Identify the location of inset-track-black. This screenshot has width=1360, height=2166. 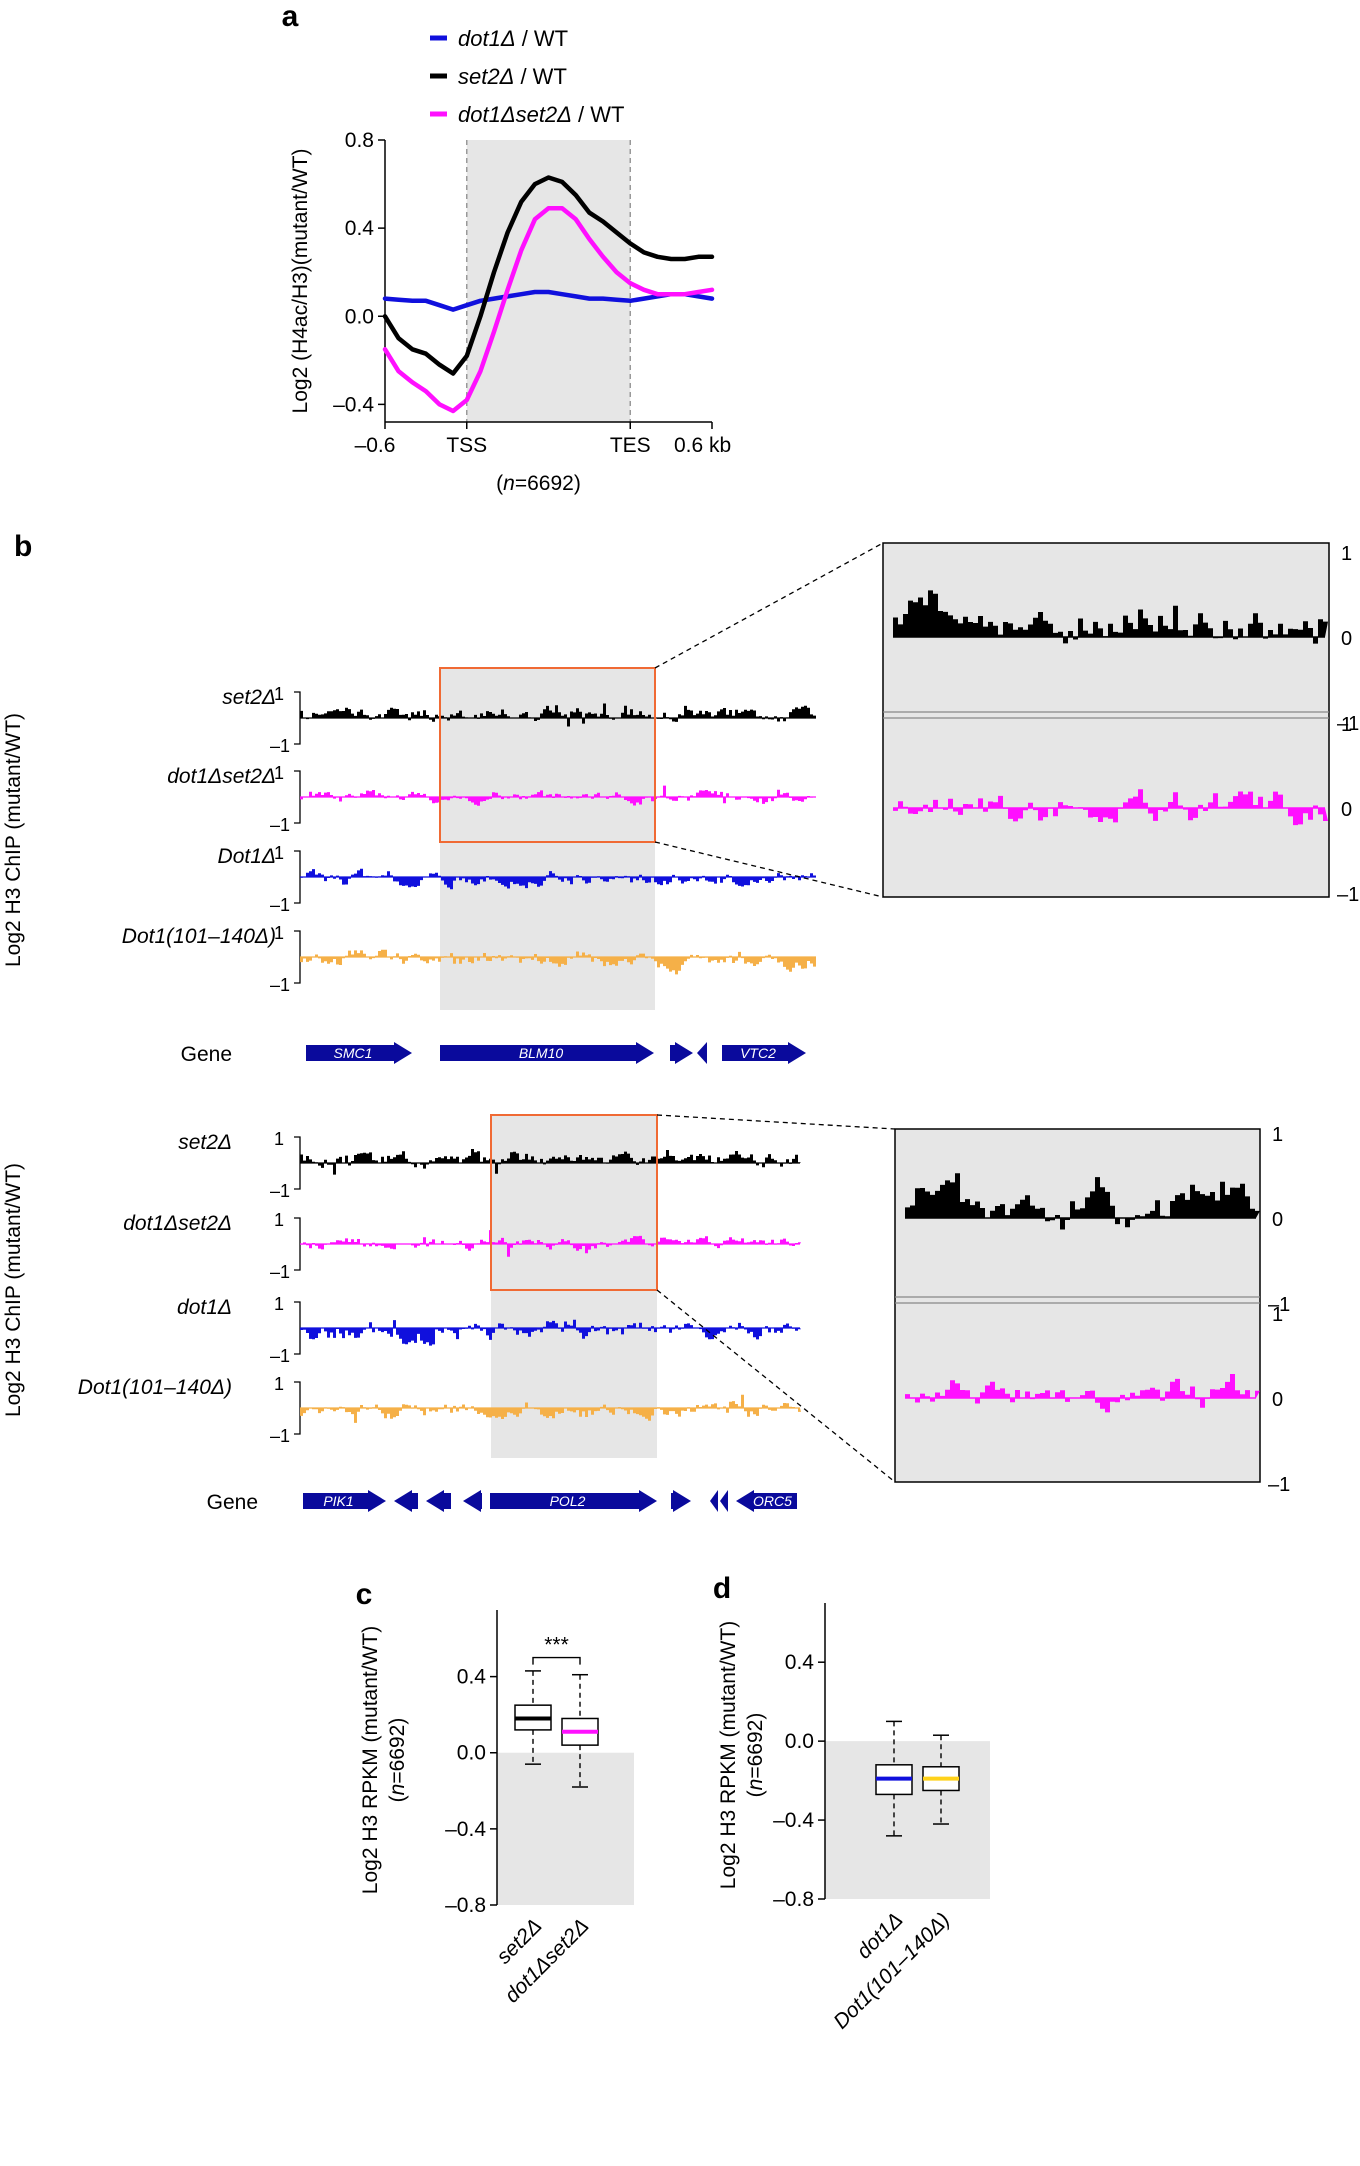
(1082, 1201).